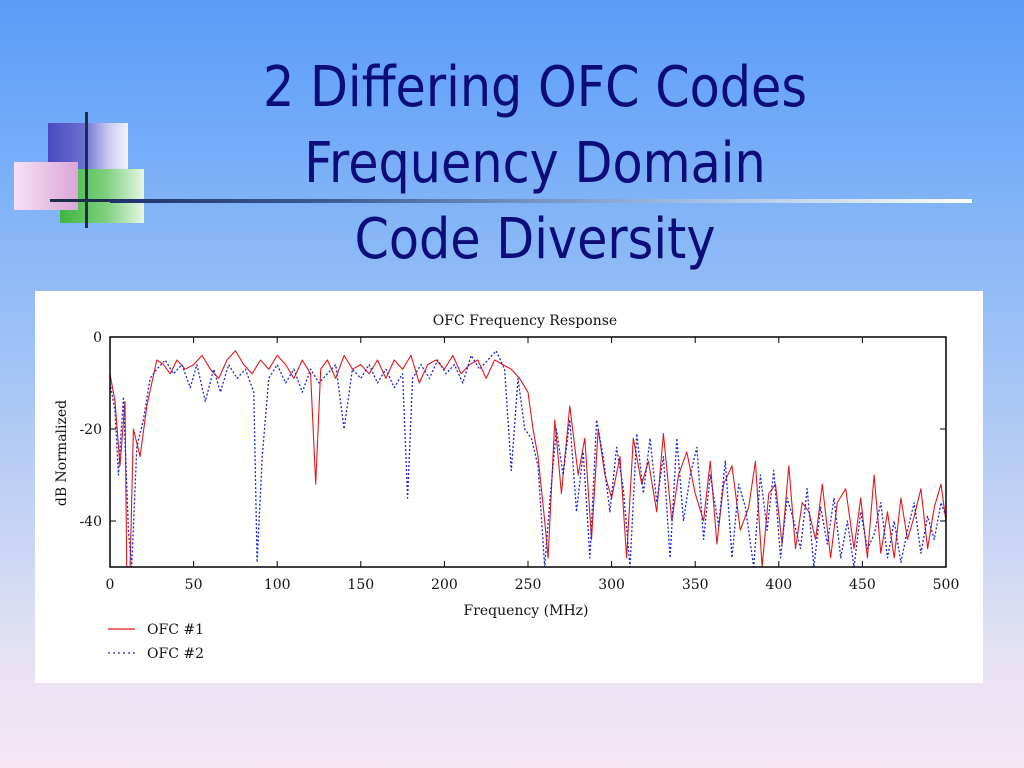 Image resolution: width=1024 pixels, height=768 pixels. I want to click on x-axis-label: Frequency (MHz), so click(525, 611).